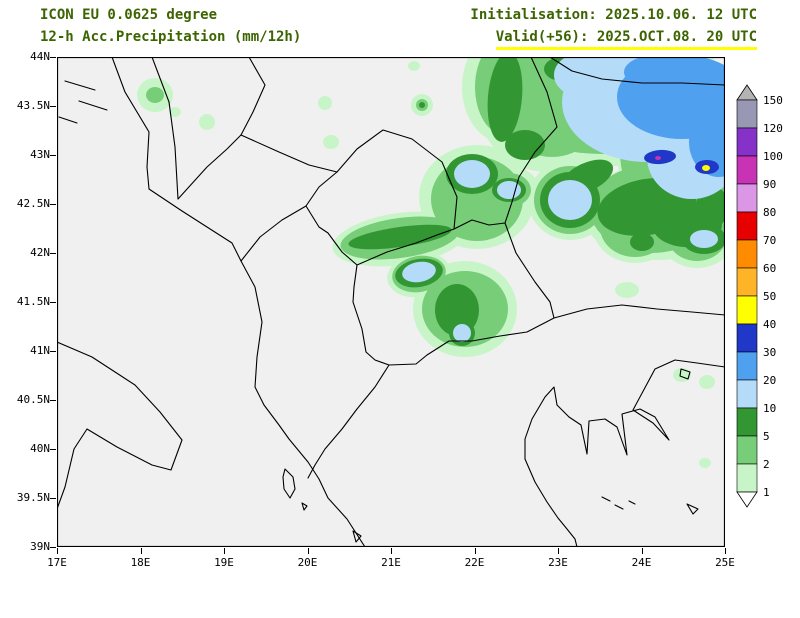 The width and height of the screenshot is (800, 618). What do you see at coordinates (769, 352) in the screenshot?
I see `legend-value: 30` at bounding box center [769, 352].